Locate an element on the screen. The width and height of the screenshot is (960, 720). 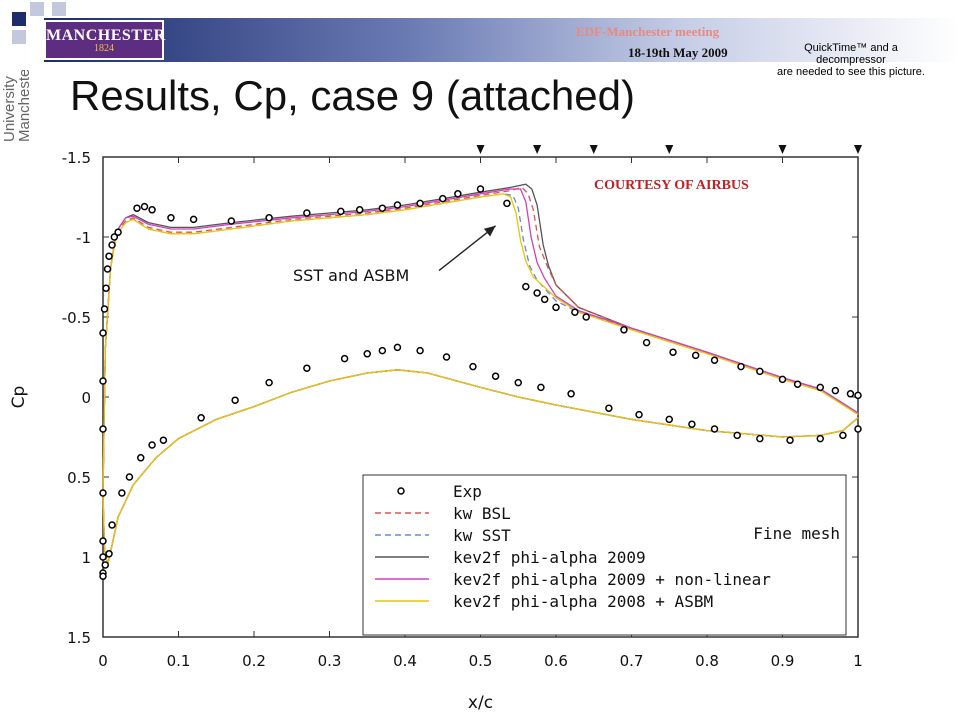
corner-square is located at coordinates (37, 37).